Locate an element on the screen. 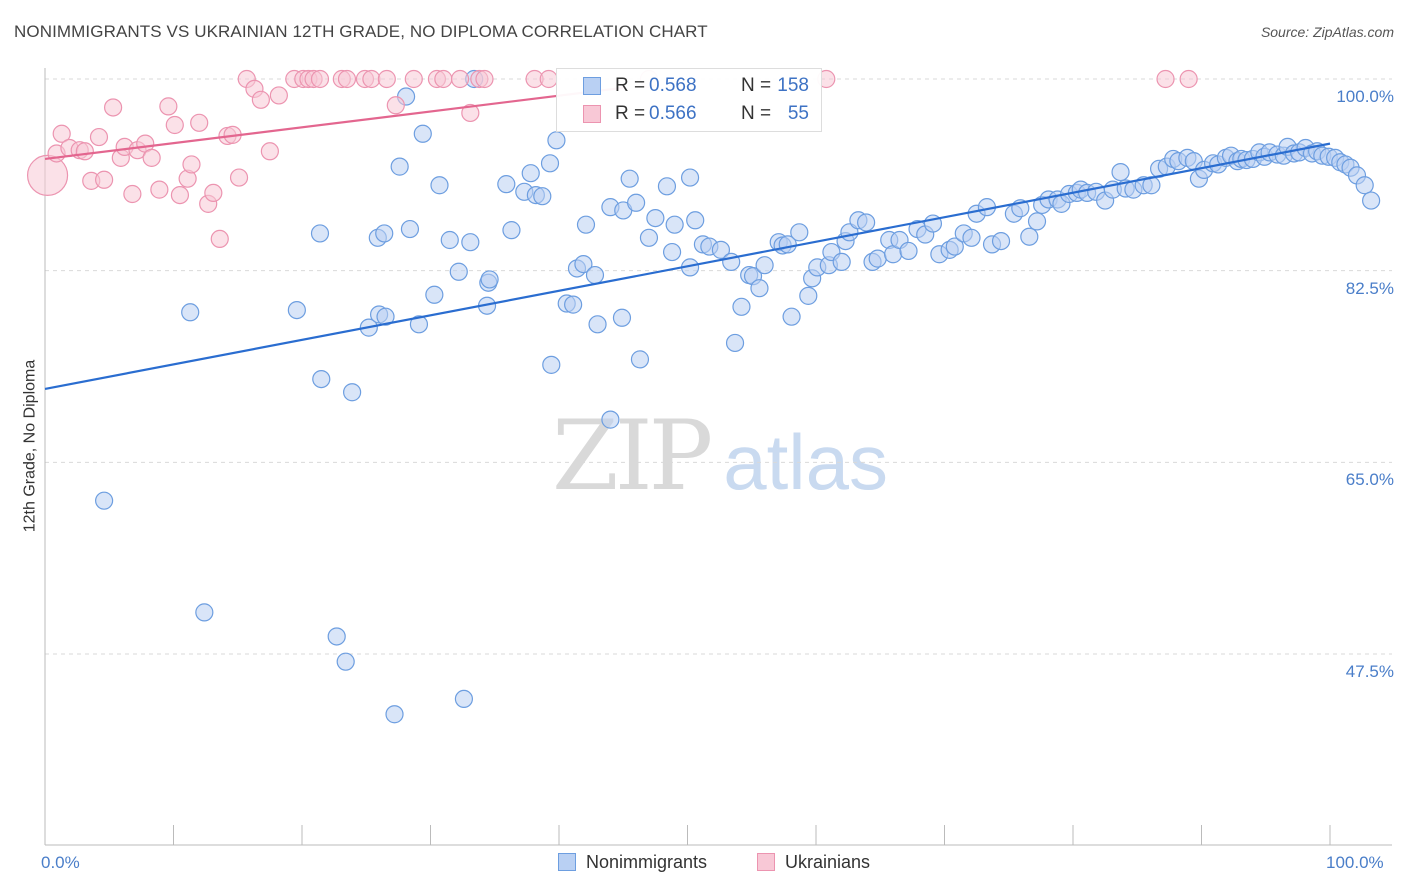 The width and height of the screenshot is (1406, 892). bottom-legend-nonimmigrants: Nonimmigrants is located at coordinates (632, 862).